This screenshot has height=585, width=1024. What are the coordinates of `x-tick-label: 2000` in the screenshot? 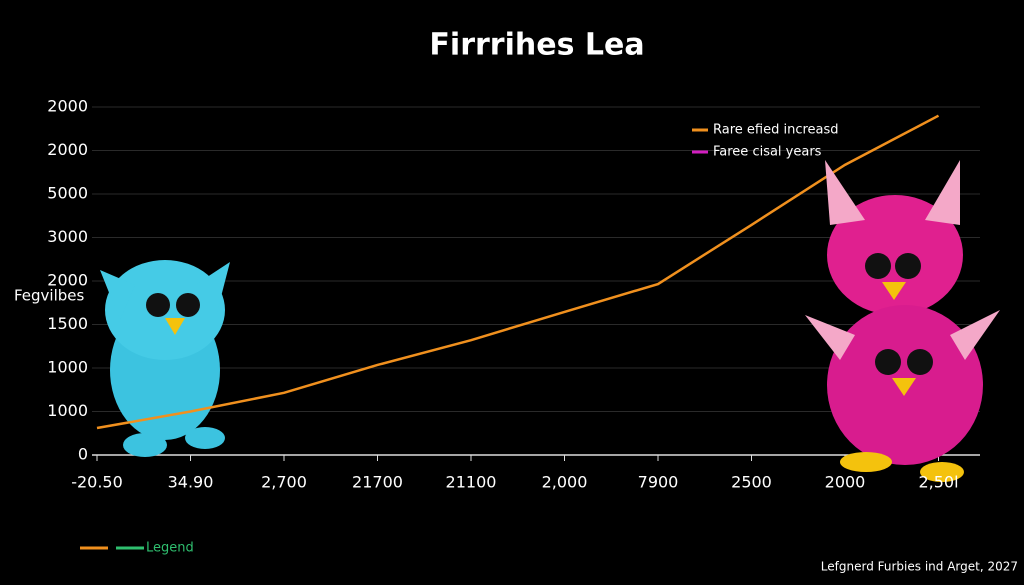 It's located at (845, 482).